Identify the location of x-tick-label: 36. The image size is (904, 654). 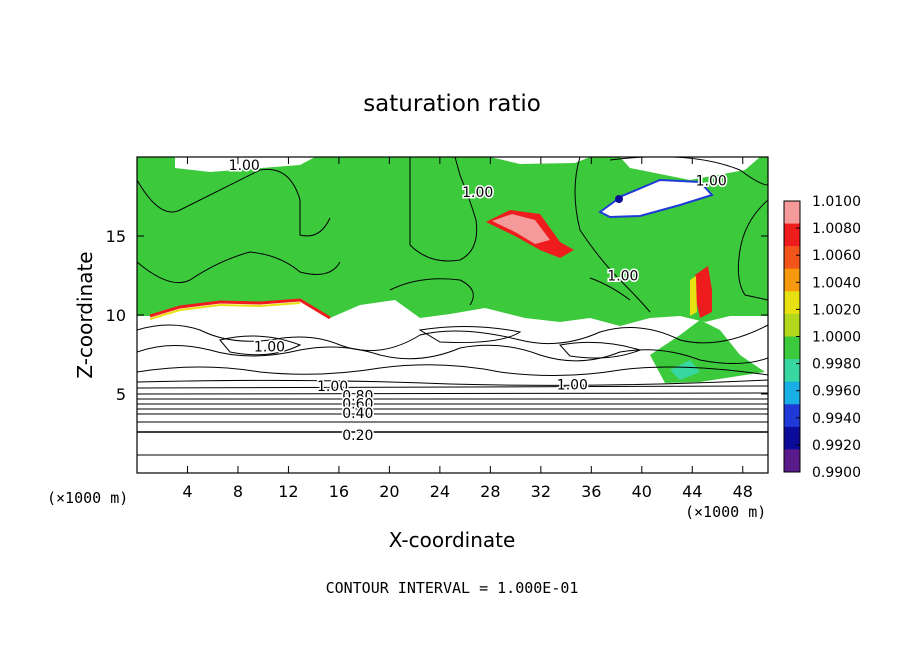
(591, 491).